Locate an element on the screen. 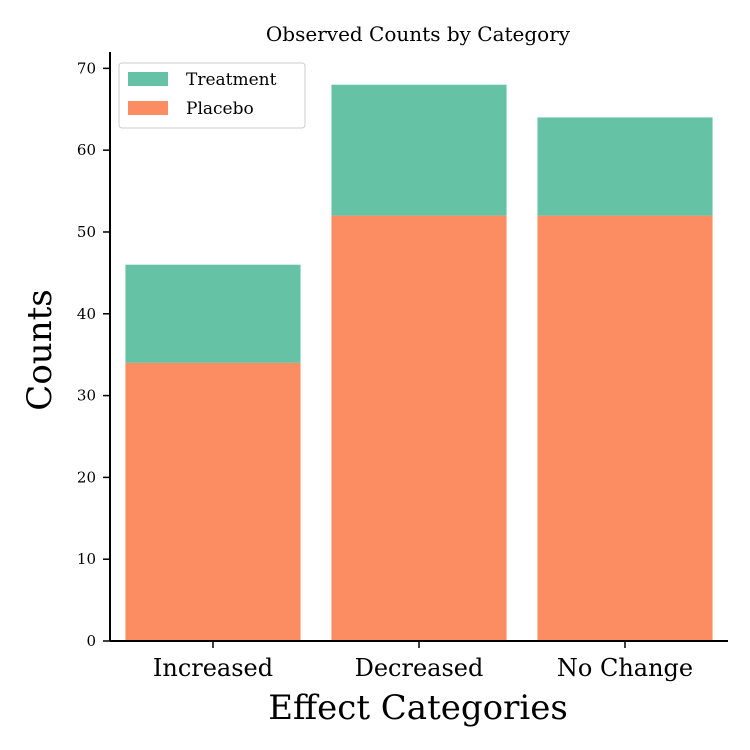 The width and height of the screenshot is (750, 750). x-tick-label: Increased is located at coordinates (213, 668).